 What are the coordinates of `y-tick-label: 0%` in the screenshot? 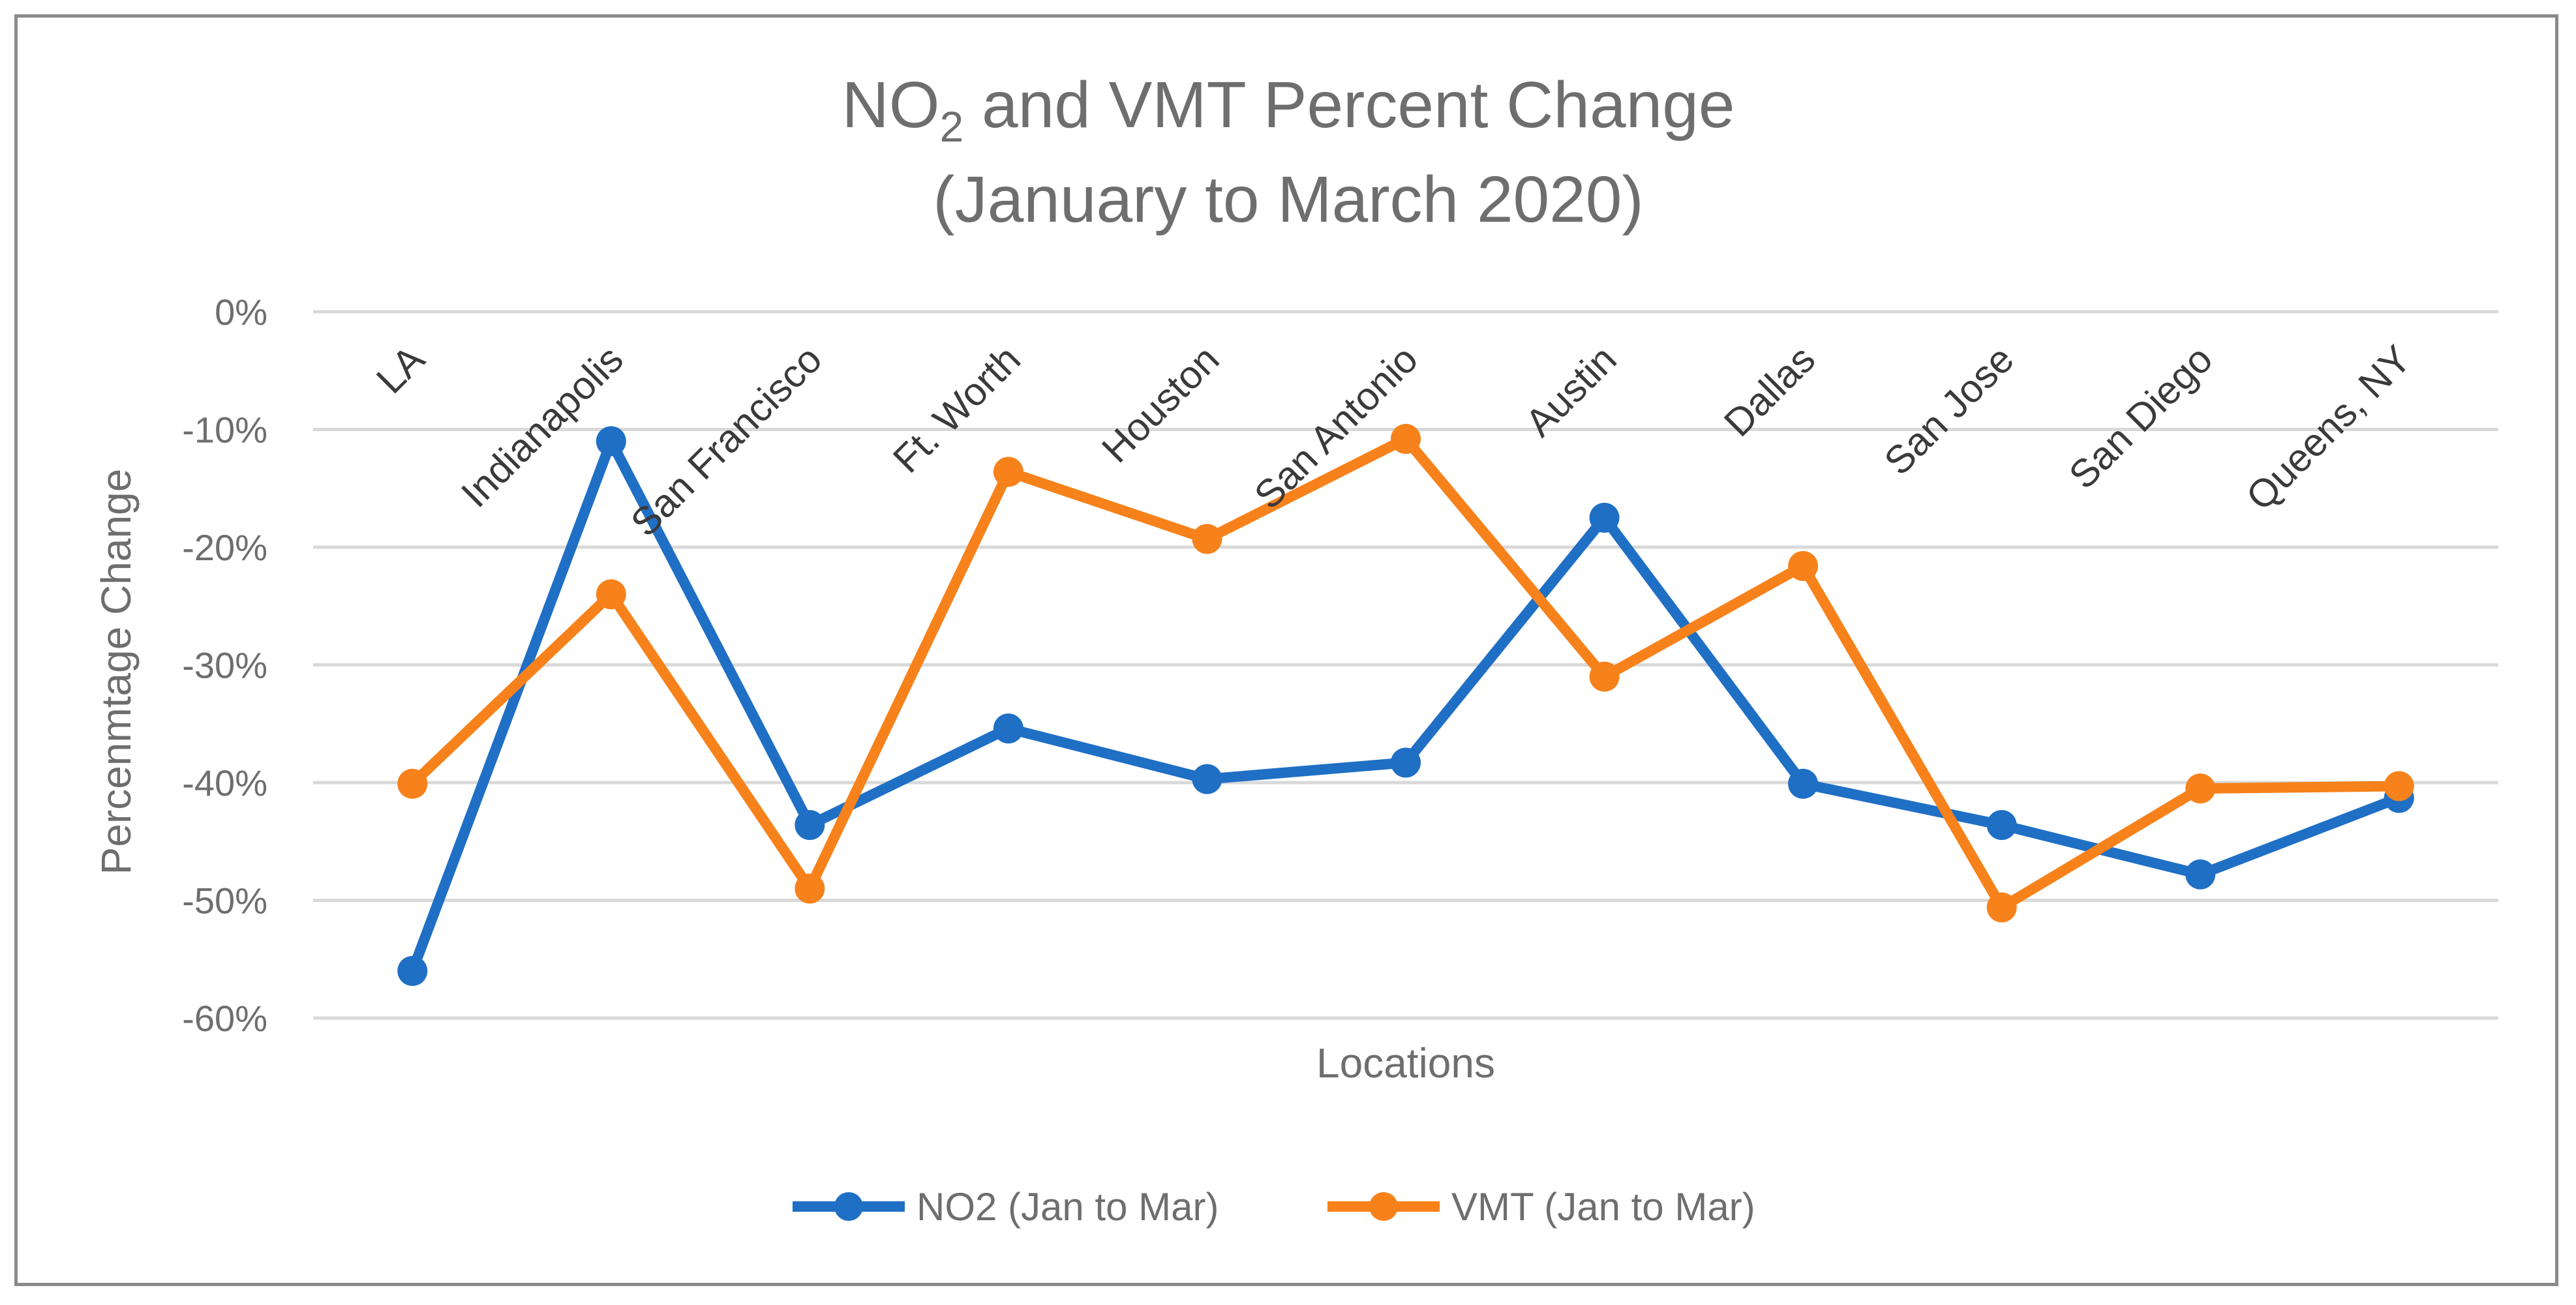 It's located at (241, 312).